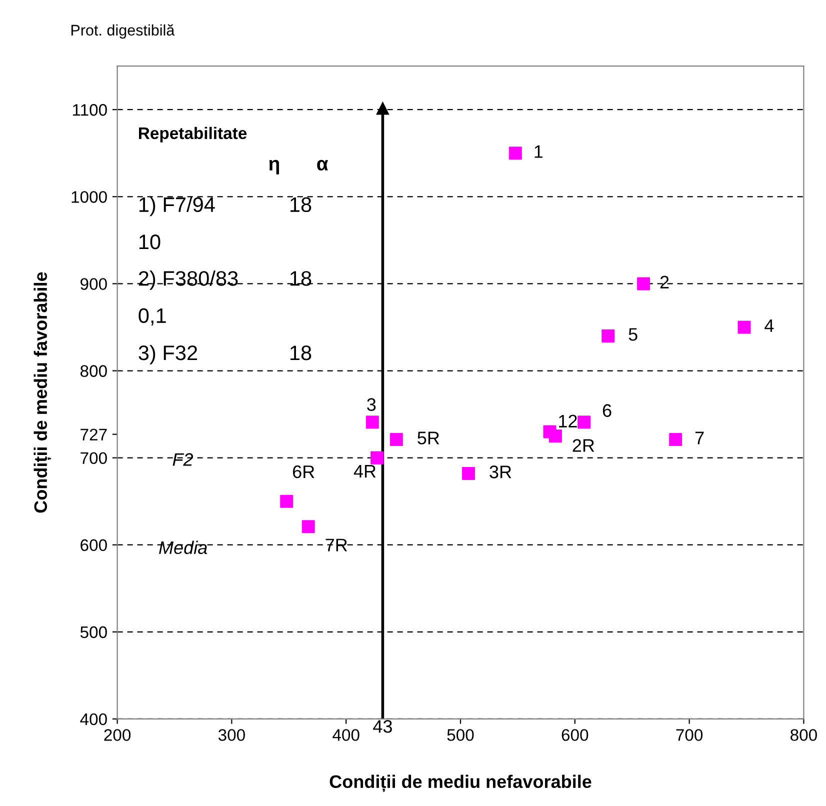 Image resolution: width=826 pixels, height=806 pixels. Describe the element at coordinates (429, 438) in the screenshot. I see `annotation: 5R` at that location.